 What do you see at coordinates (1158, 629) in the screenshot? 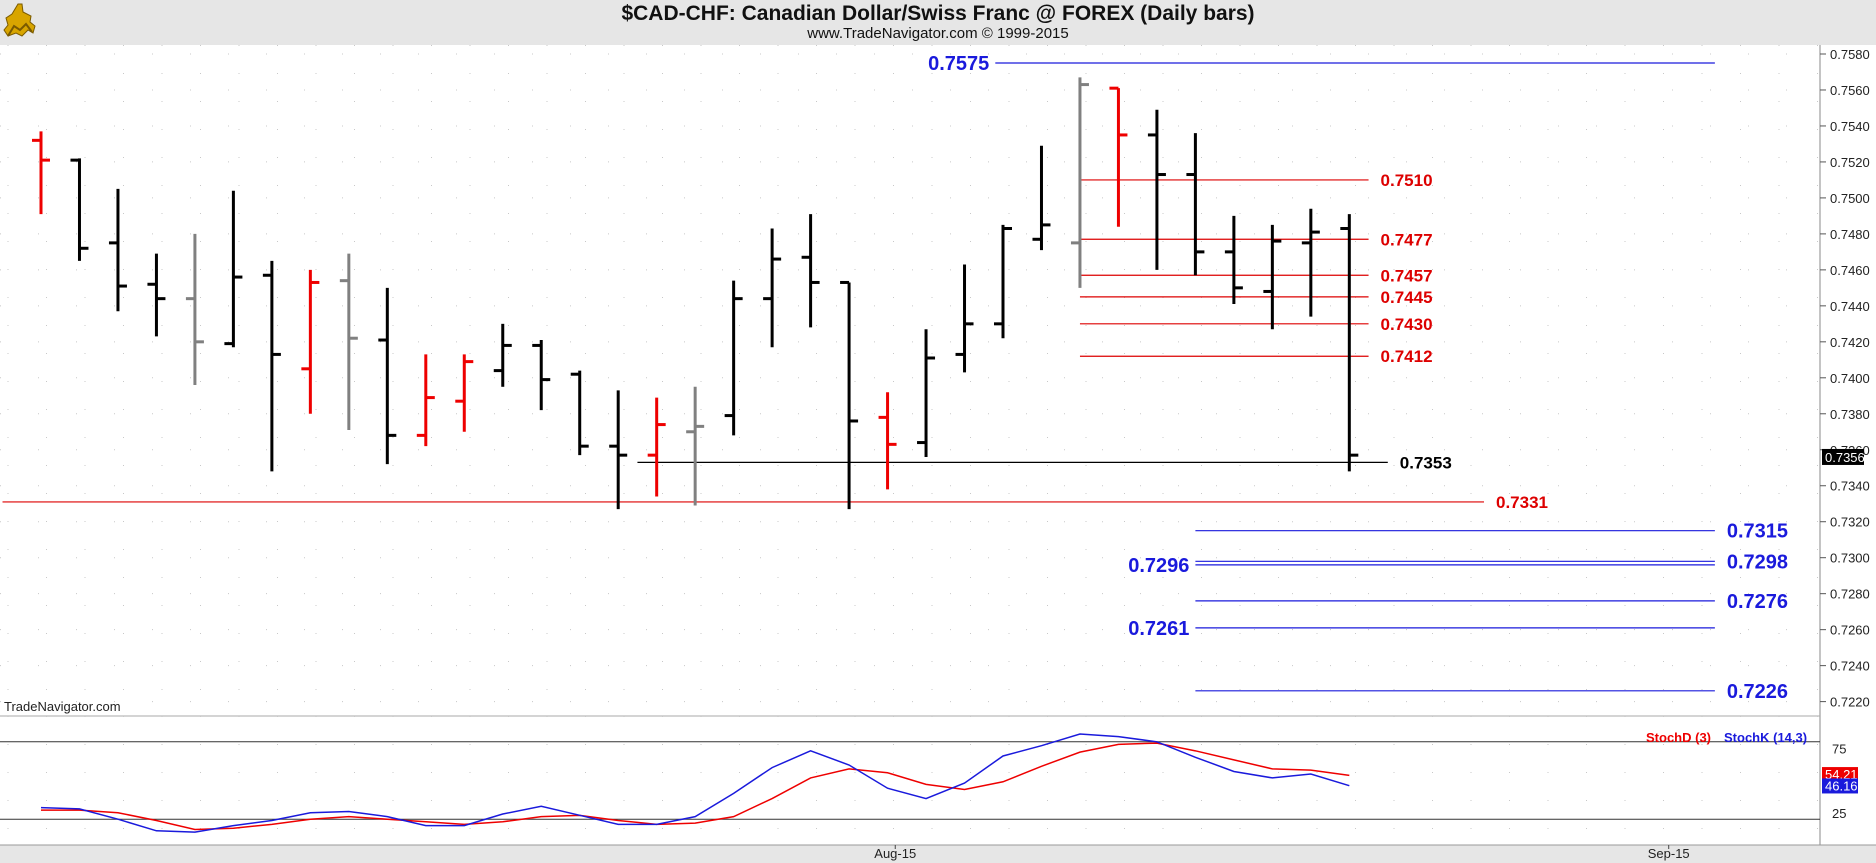
I see `level-label: 0.7261` at bounding box center [1158, 629].